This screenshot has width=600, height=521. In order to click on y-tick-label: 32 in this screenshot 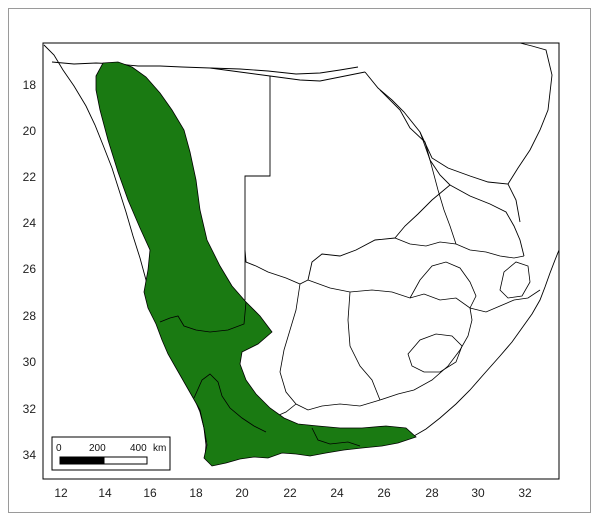, I will do `click(30, 409)`.